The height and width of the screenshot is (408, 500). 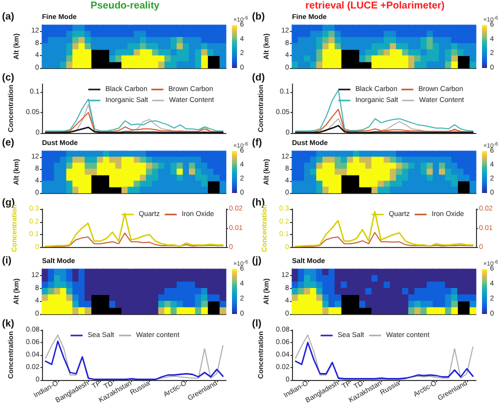 What do you see at coordinates (7, 261) in the screenshot?
I see `chart-title: (i)` at bounding box center [7, 261].